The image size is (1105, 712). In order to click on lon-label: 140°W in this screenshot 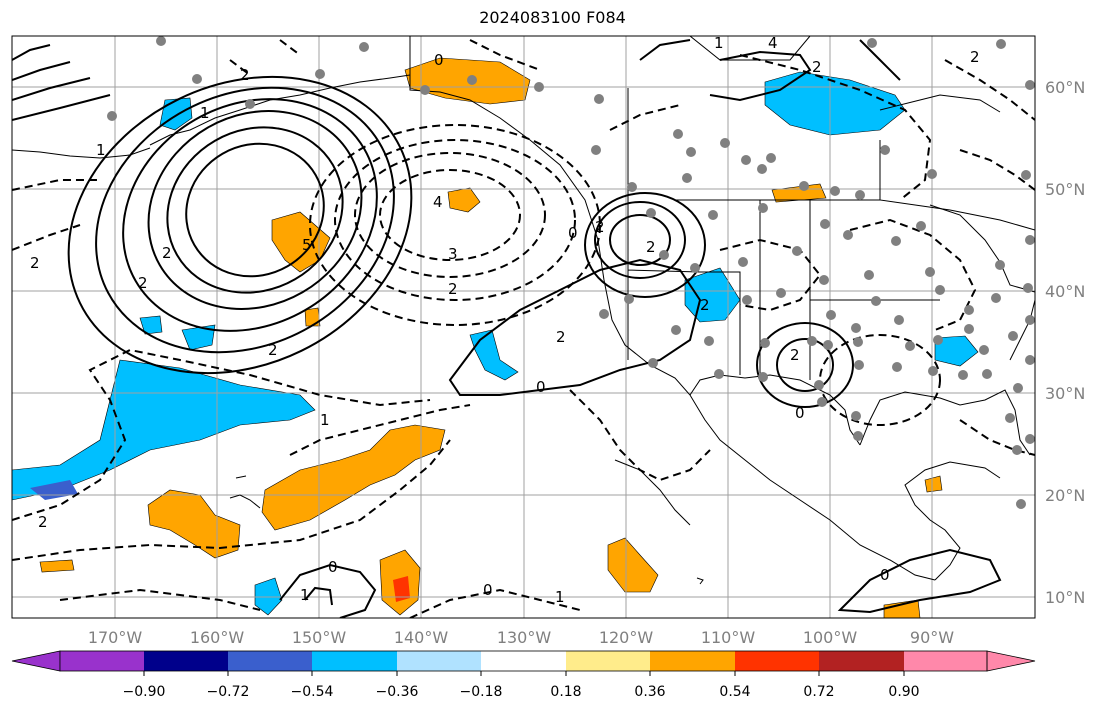, I will do `click(421, 637)`.